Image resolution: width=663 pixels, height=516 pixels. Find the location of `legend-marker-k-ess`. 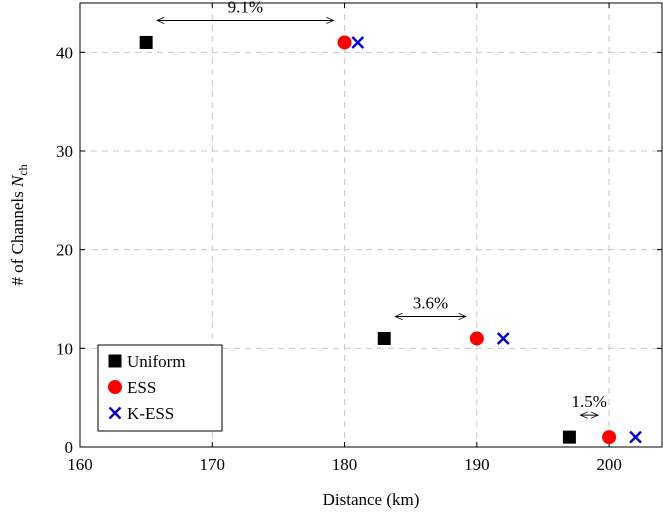

legend-marker-k-ess is located at coordinates (115, 413).